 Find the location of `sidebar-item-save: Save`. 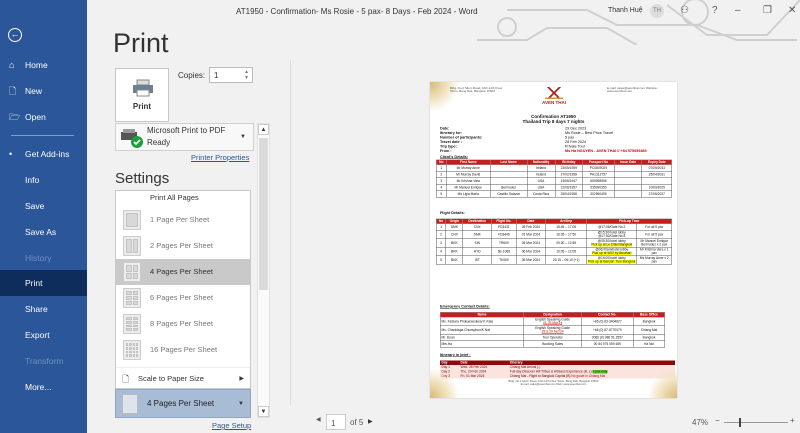

sidebar-item-save: Save is located at coordinates (43, 206).